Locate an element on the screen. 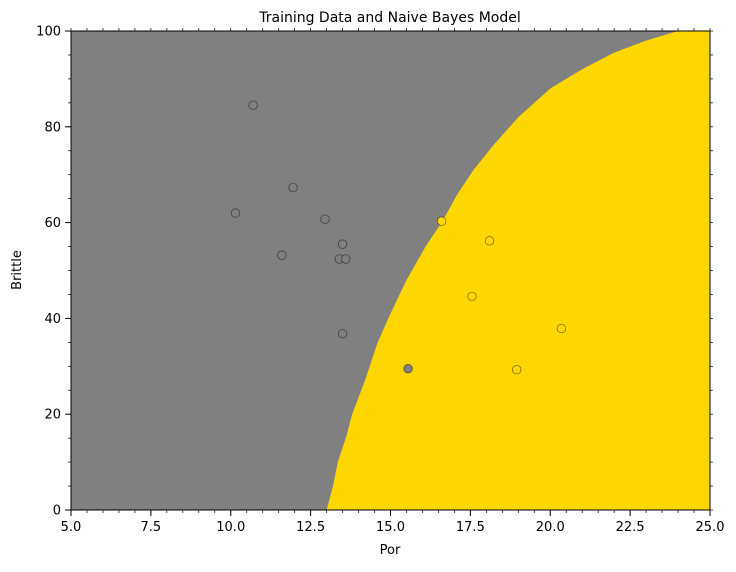  x-axis-label: Por is located at coordinates (390, 550).